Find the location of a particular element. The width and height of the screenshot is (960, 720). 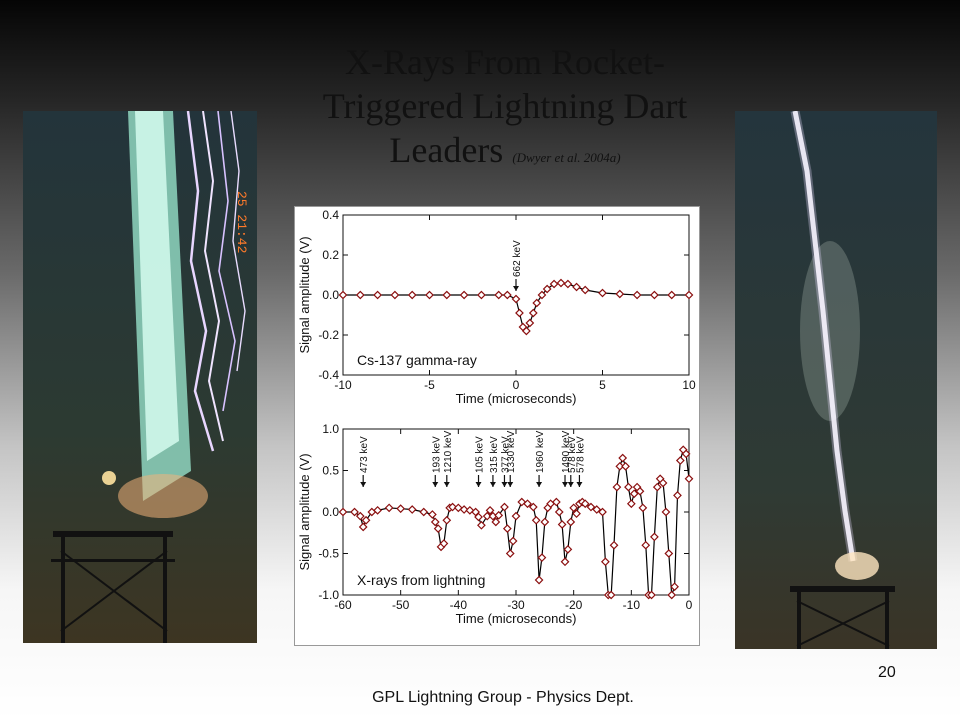

ytick-label: -0.5 is located at coordinates (328, 554).